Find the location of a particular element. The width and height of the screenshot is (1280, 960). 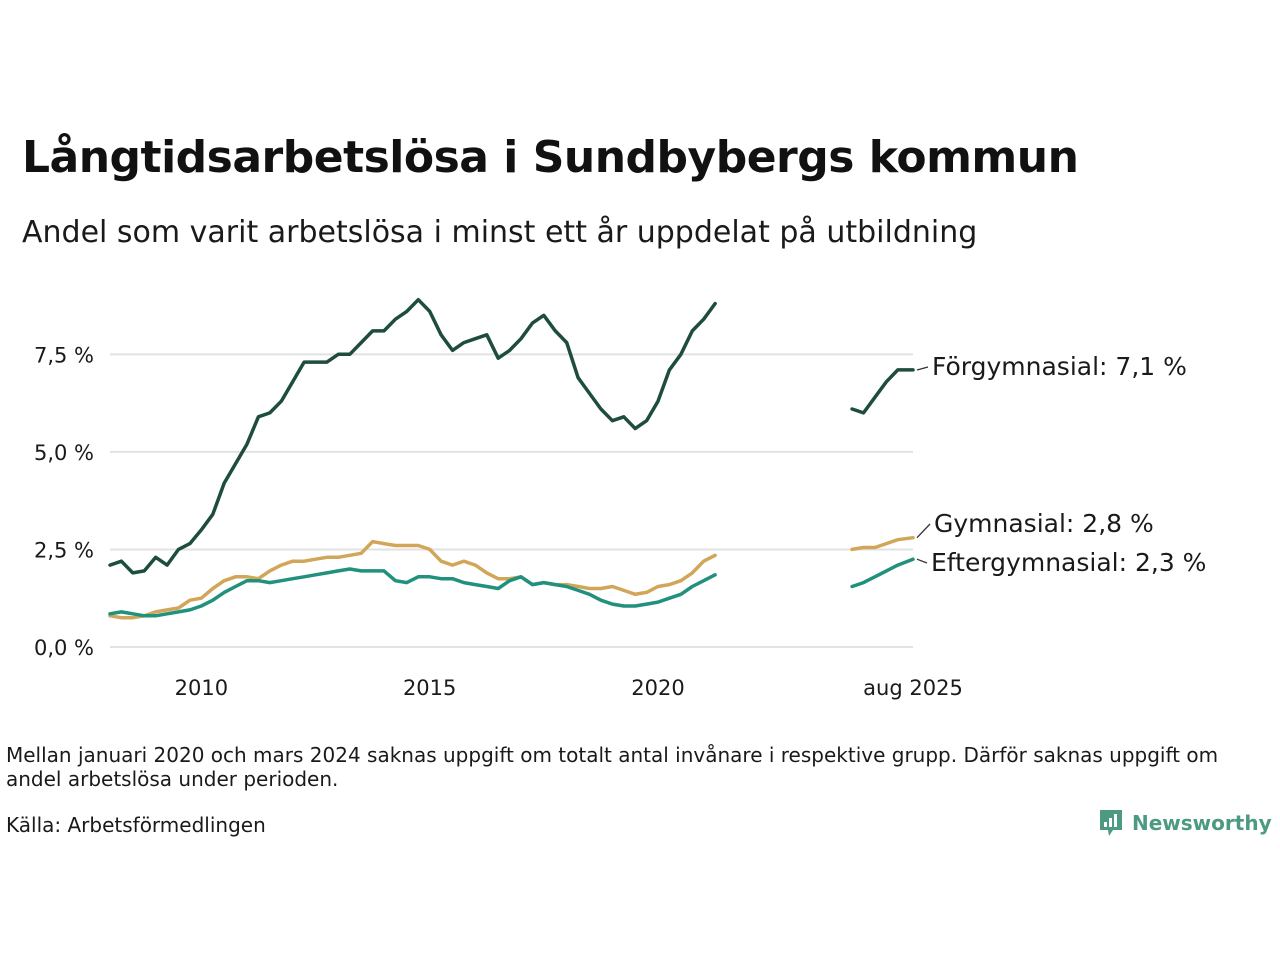

newsworthy-wordmark: Newsworthy is located at coordinates (1202, 823).